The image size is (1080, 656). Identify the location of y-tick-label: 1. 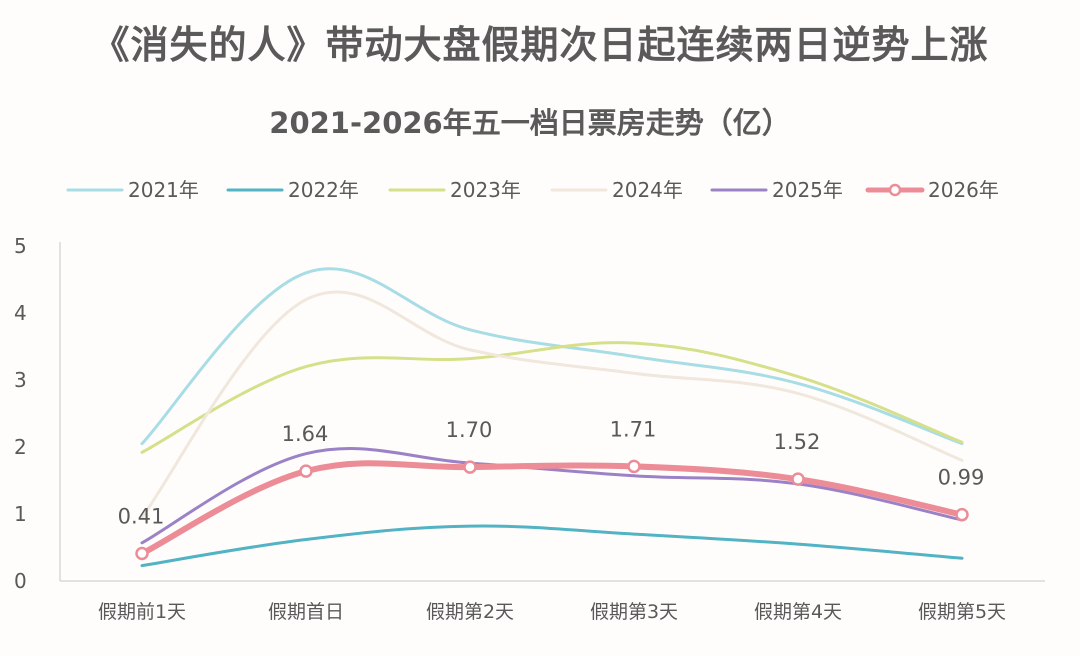
(20, 514).